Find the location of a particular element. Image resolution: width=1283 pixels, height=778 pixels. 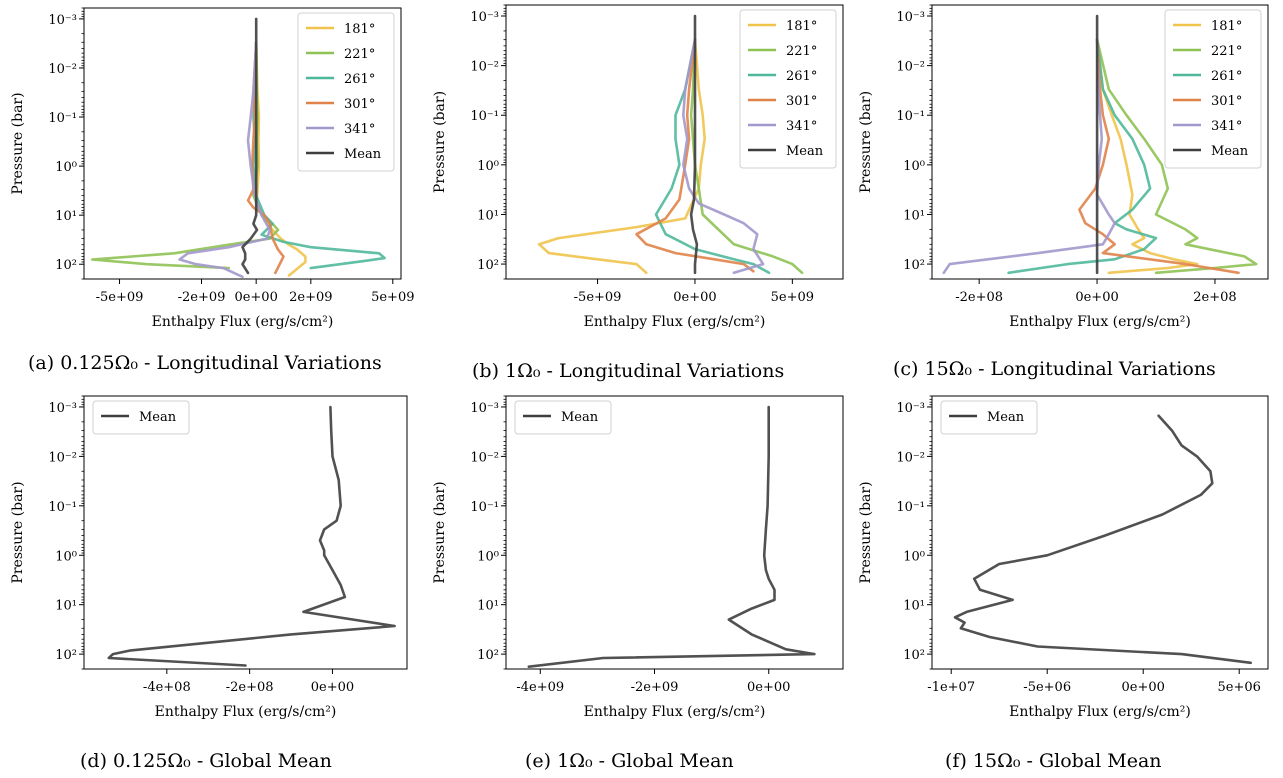

x-tick-label: -4e+09 is located at coordinates (540, 687).